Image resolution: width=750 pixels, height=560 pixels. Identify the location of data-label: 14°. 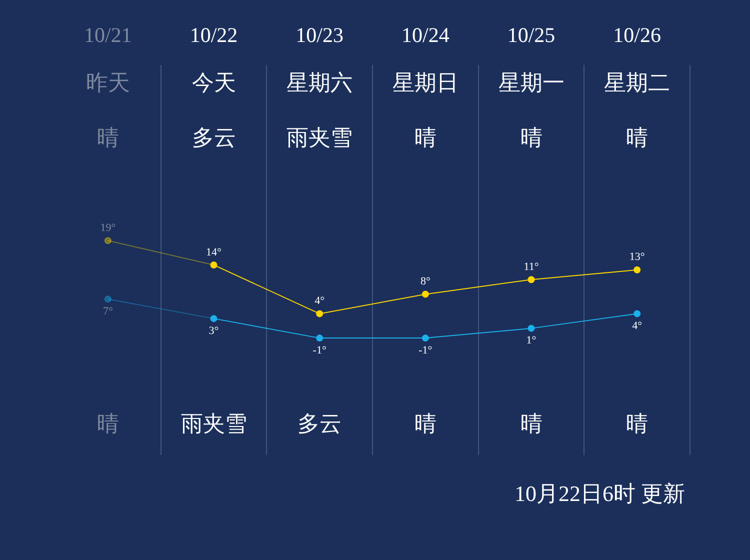
(214, 252).